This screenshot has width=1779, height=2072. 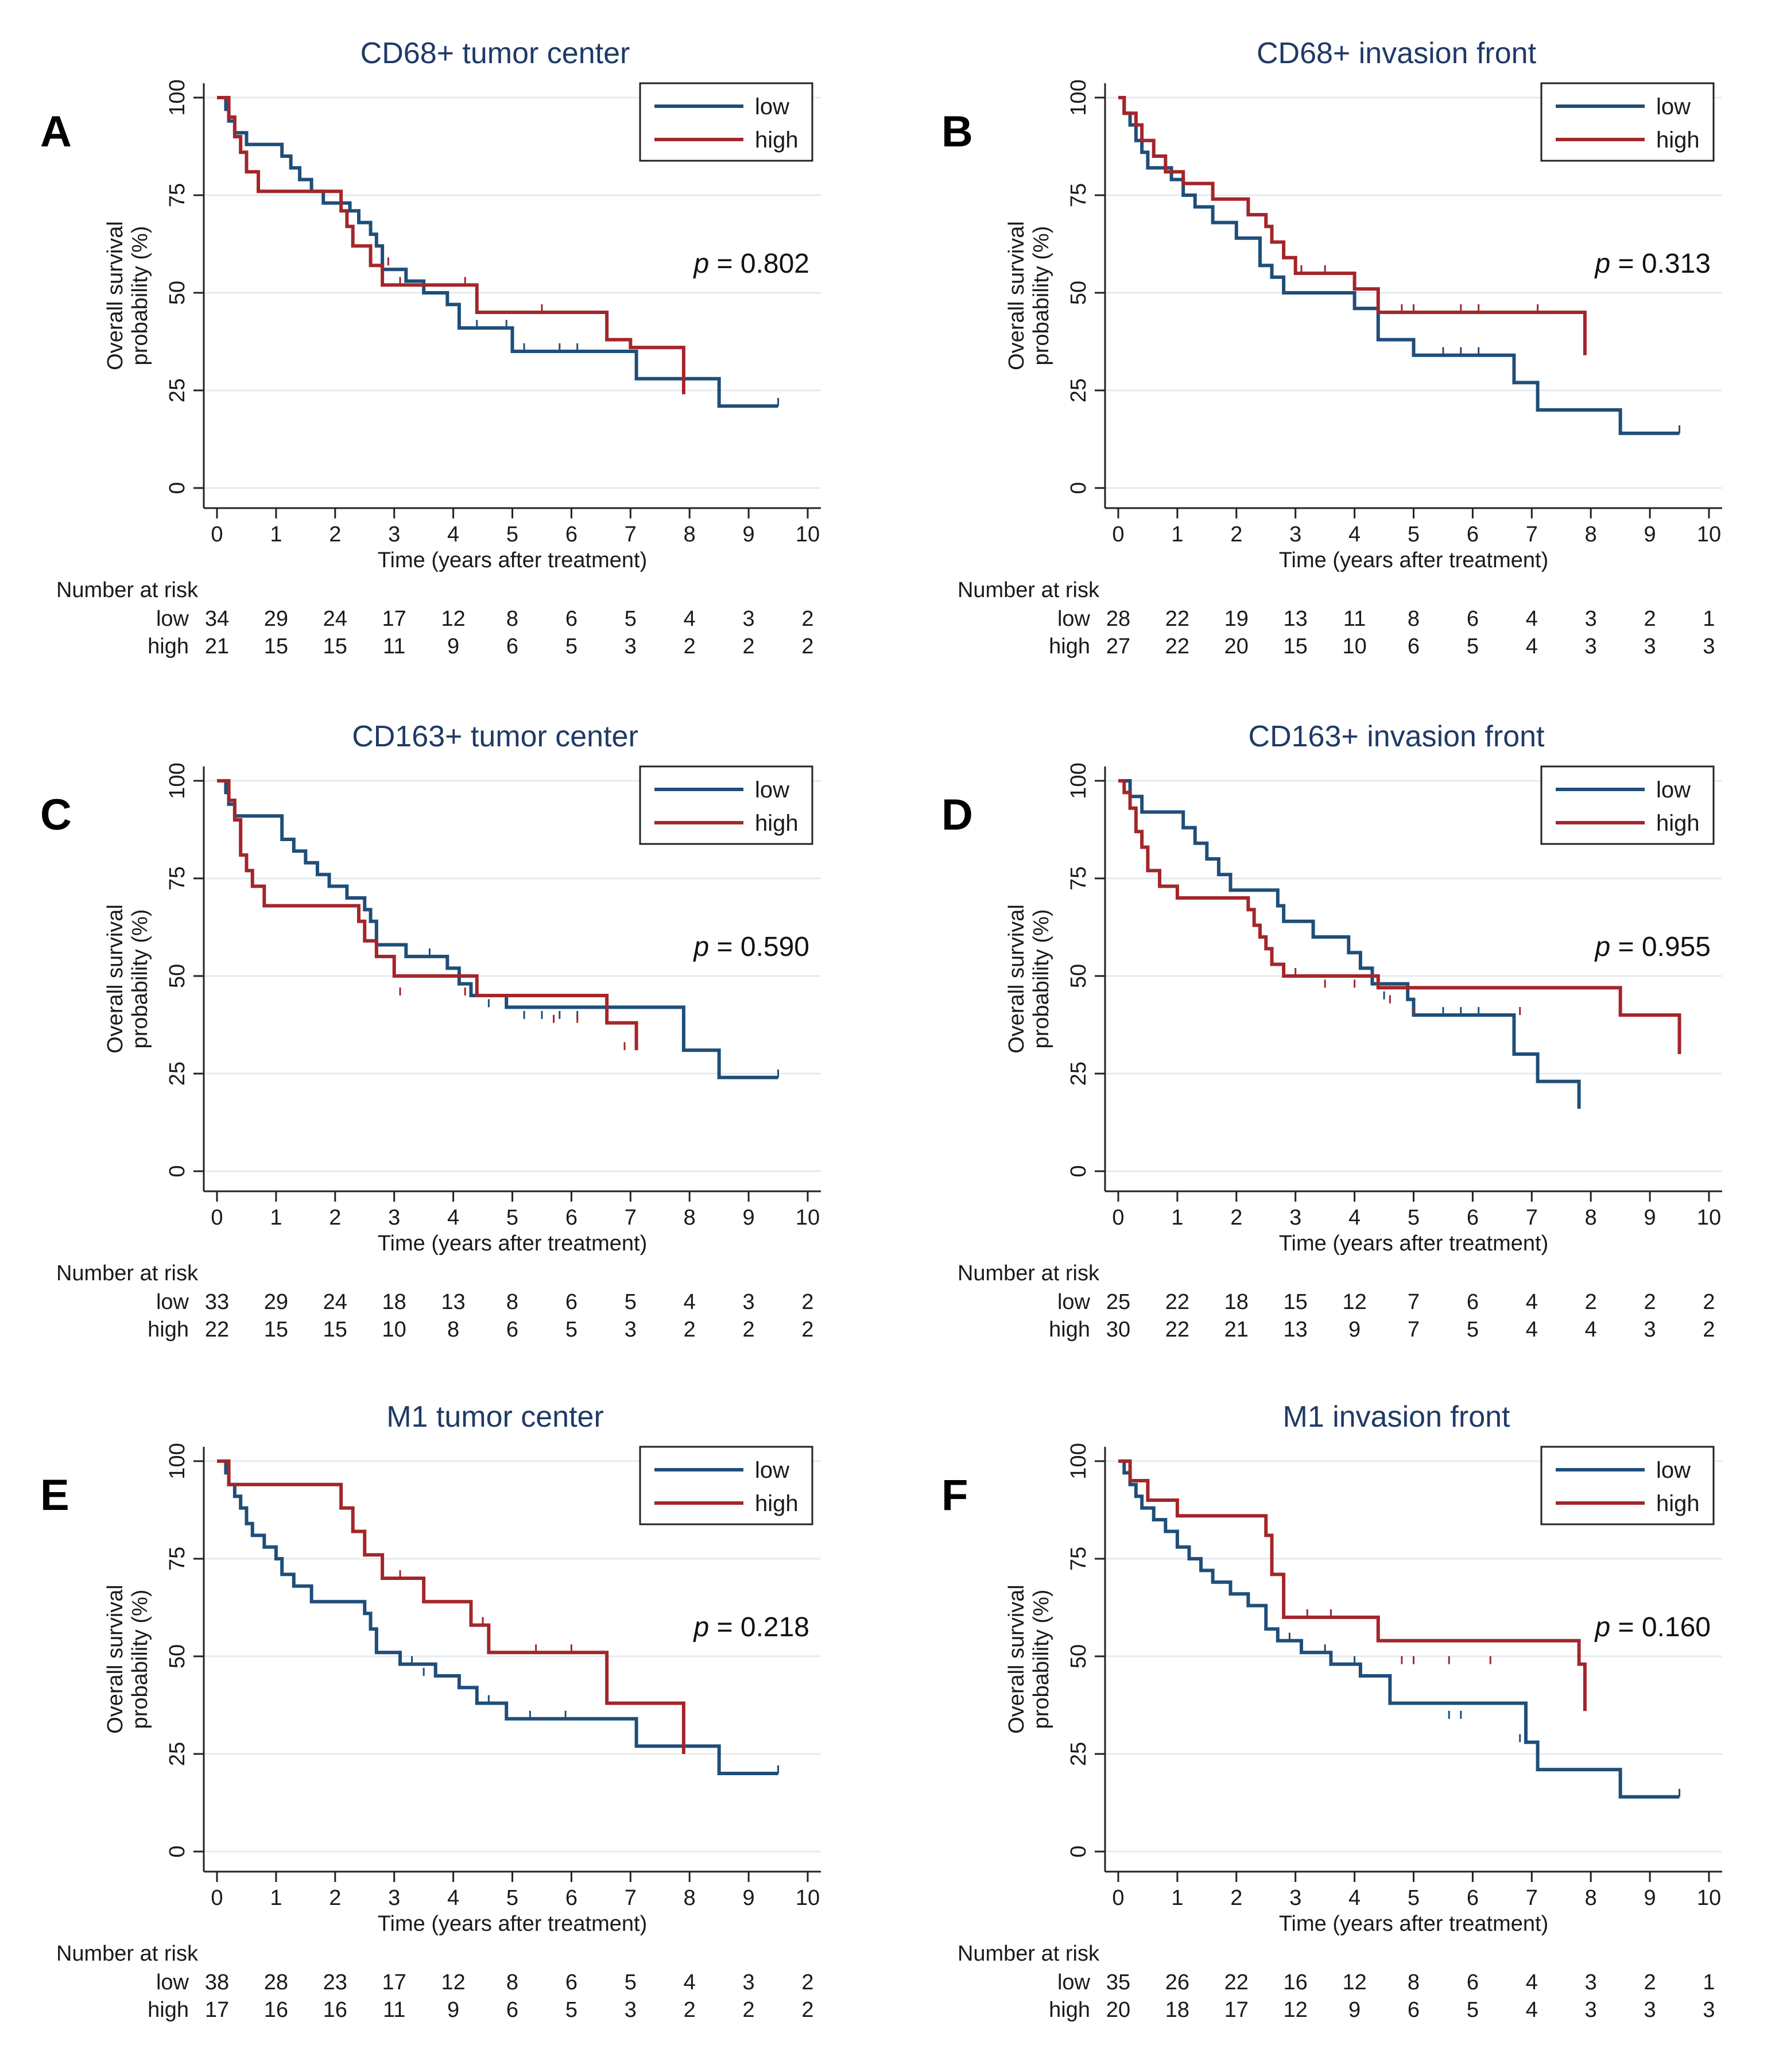 What do you see at coordinates (1414, 619) in the screenshot?
I see `risk-count-low: 8` at bounding box center [1414, 619].